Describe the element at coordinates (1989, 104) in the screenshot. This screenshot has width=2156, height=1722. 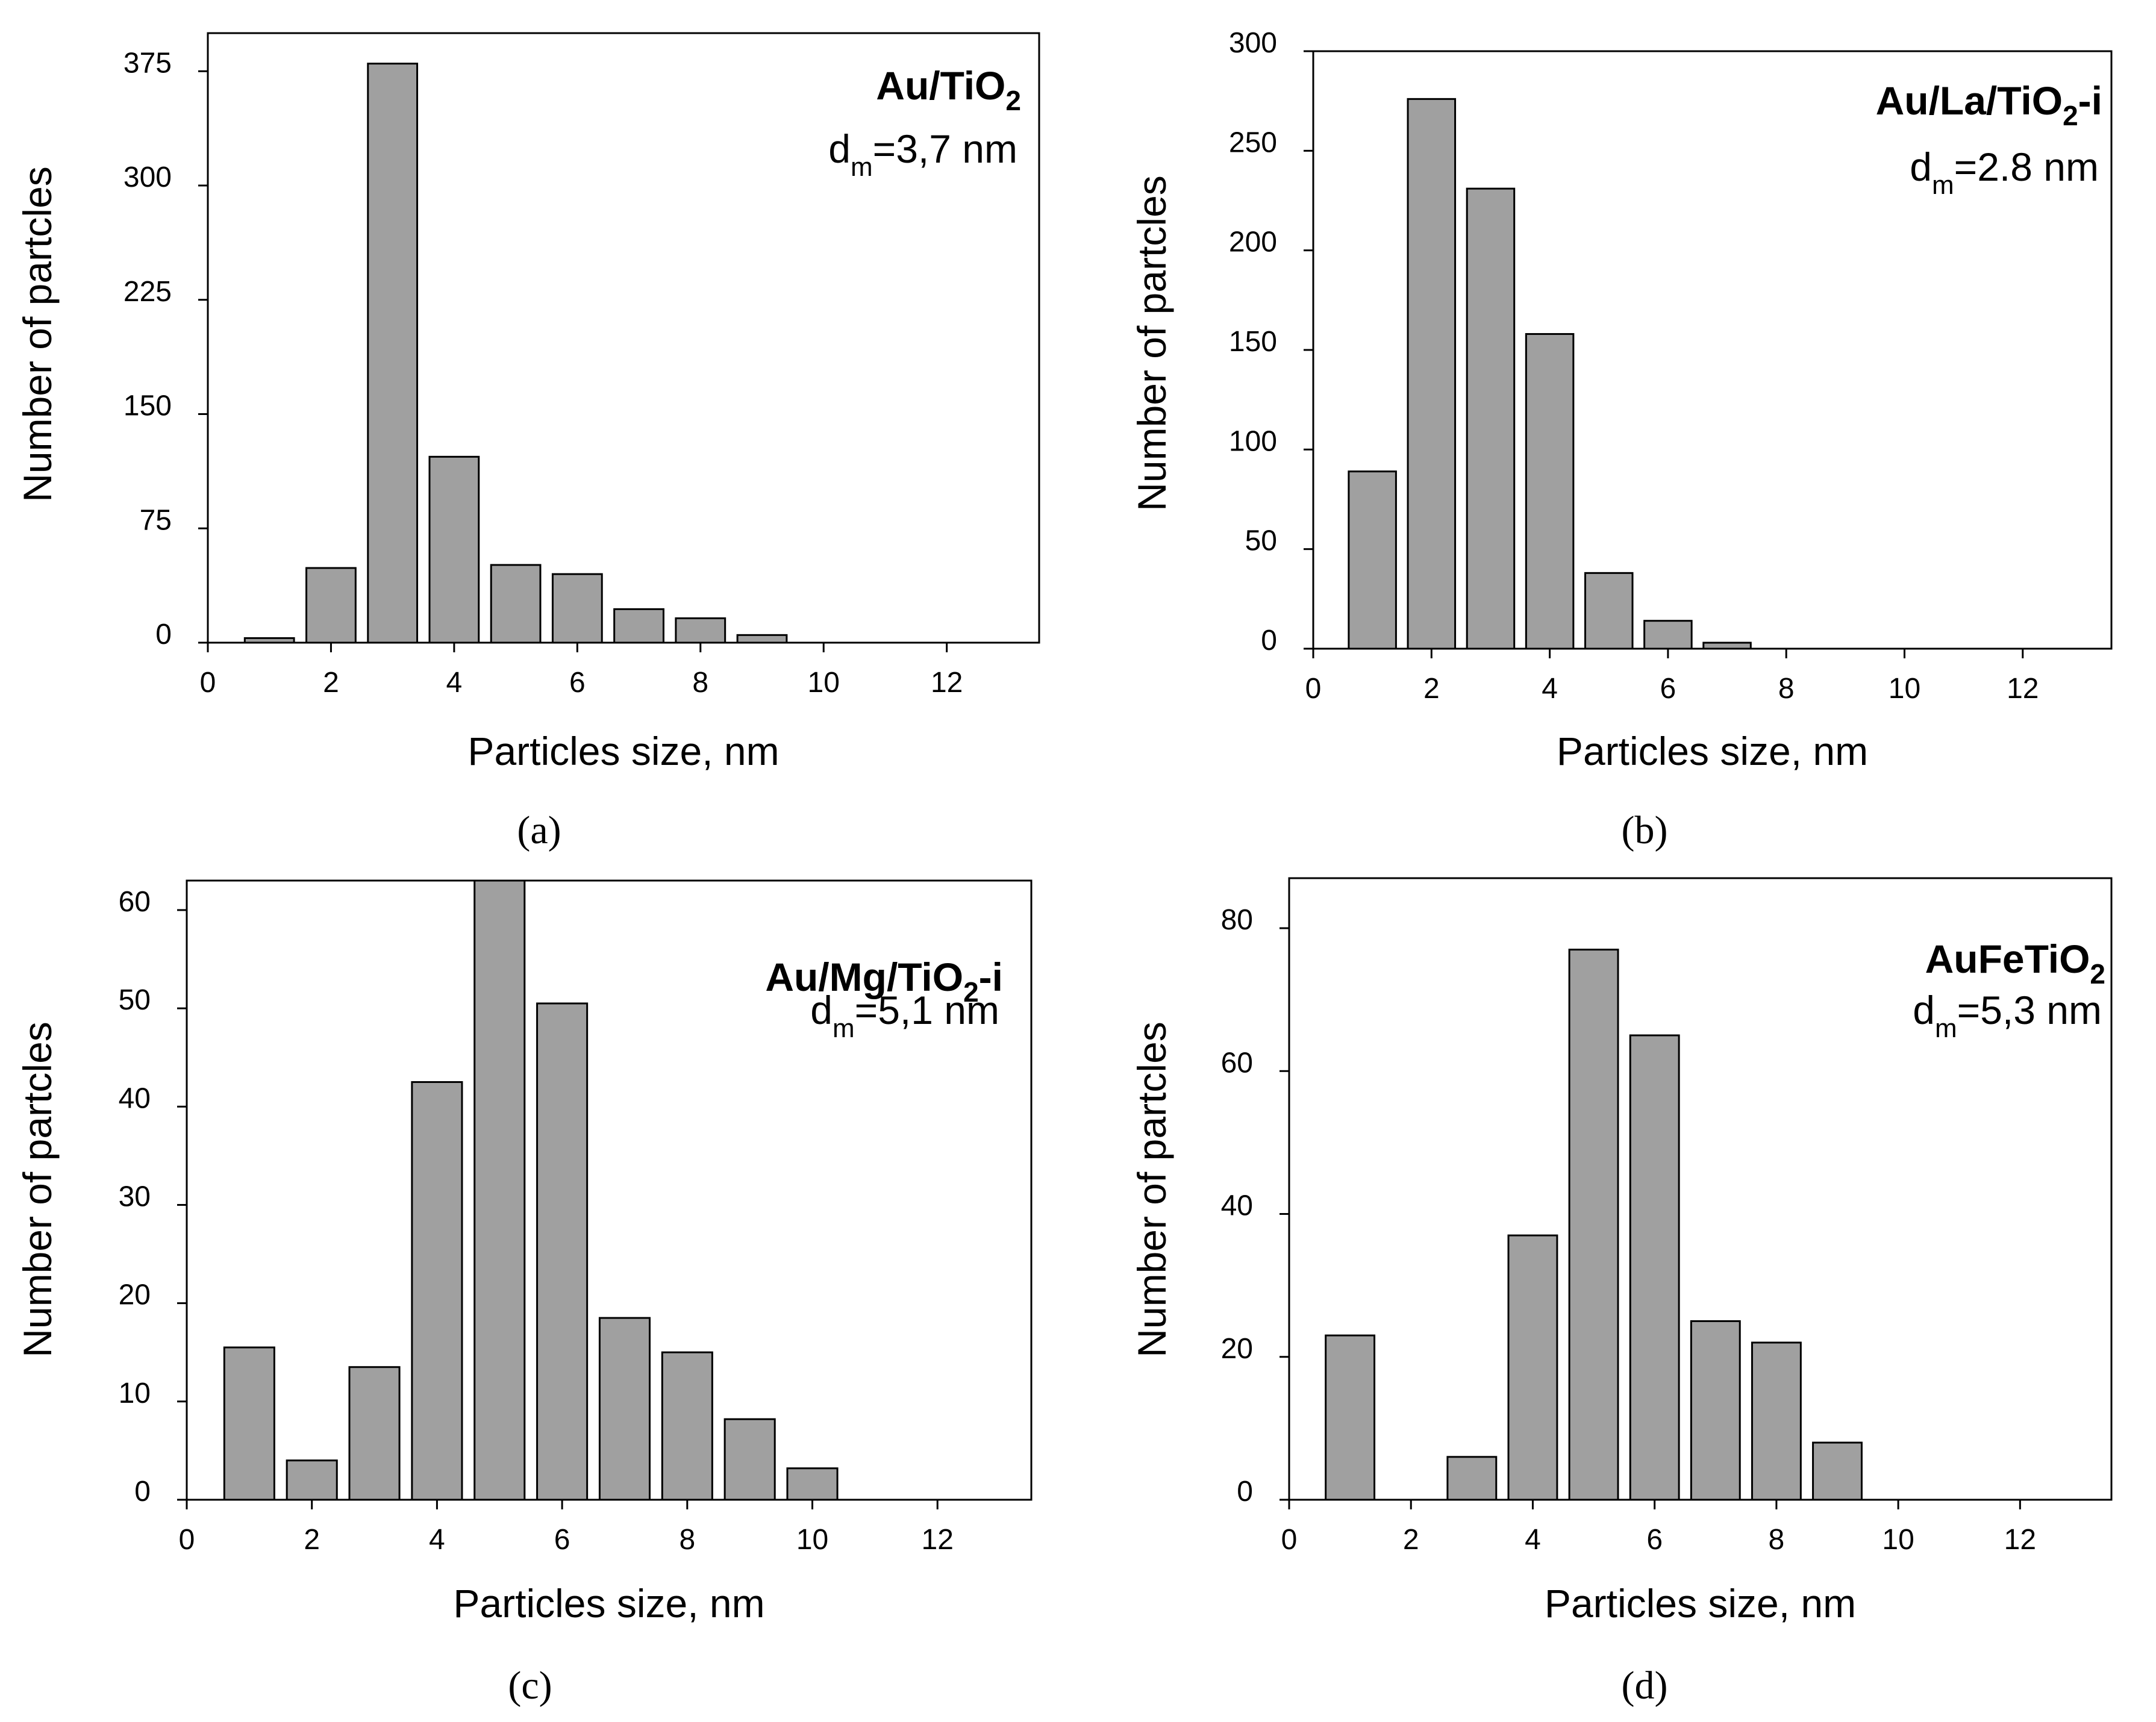
I see `panel-title: Au/La/TiO2-i` at that location.